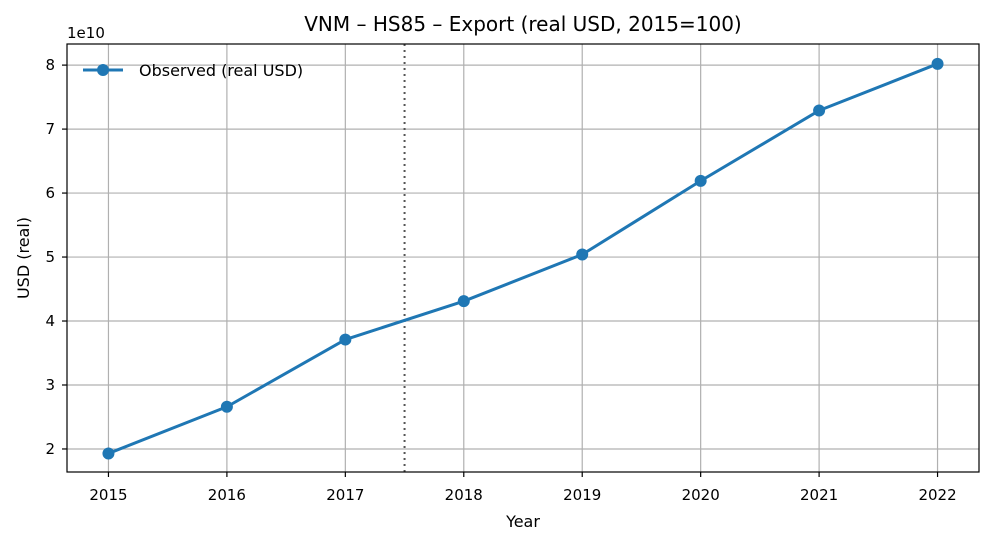 The width and height of the screenshot is (993, 546). I want to click on x-tick-label: 2018, so click(464, 495).